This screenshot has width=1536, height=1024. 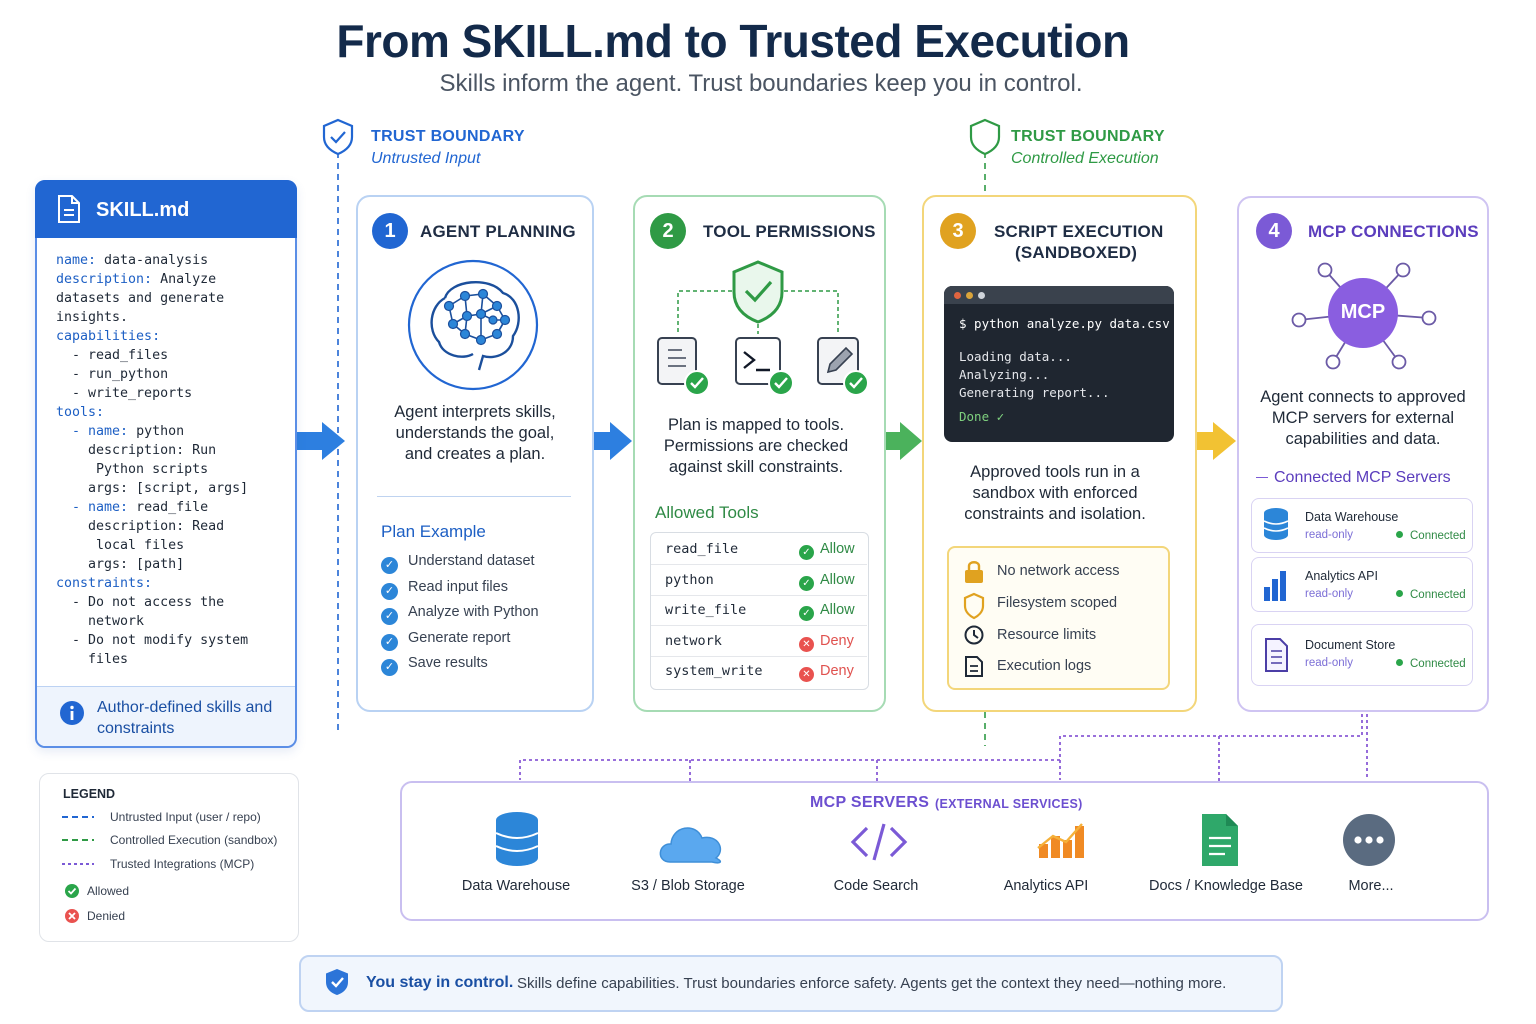 I want to click on terminal-window, so click(x=1059, y=364).